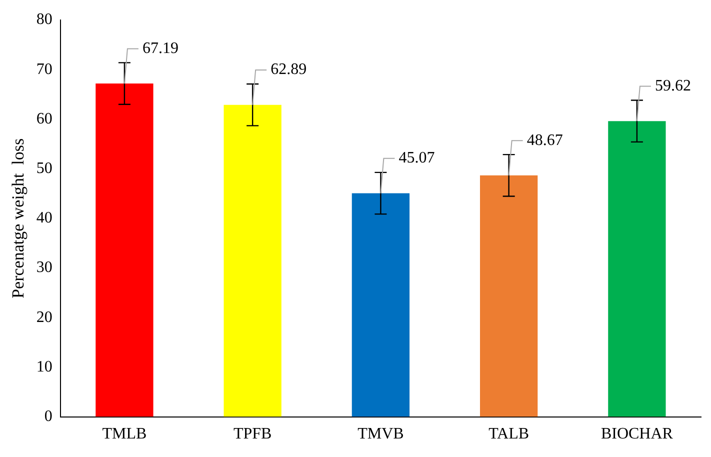  What do you see at coordinates (44, 69) in the screenshot?
I see `y-tick-label: 70` at bounding box center [44, 69].